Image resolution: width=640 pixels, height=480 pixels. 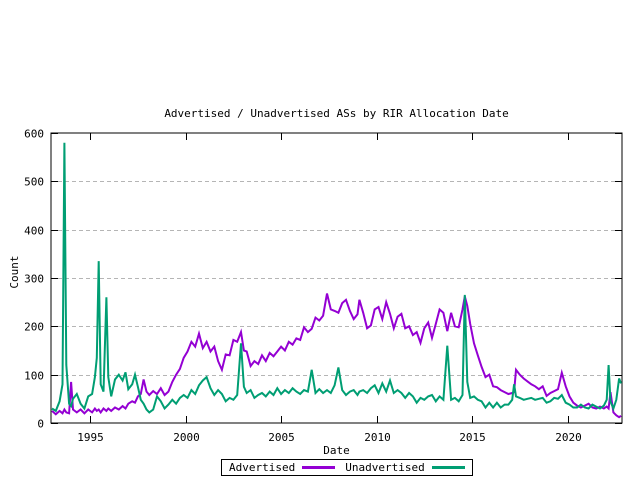 What do you see at coordinates (385, 467) in the screenshot?
I see `legend-label-unadvertised: Unadvertised` at bounding box center [385, 467].